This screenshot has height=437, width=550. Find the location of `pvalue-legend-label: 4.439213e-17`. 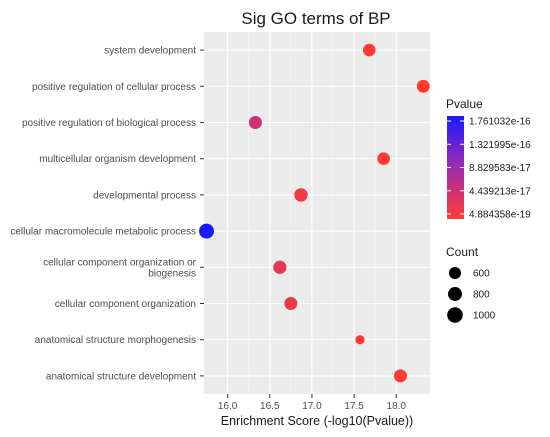

pvalue-legend-label: 4.439213e-17 is located at coordinates (500, 191).